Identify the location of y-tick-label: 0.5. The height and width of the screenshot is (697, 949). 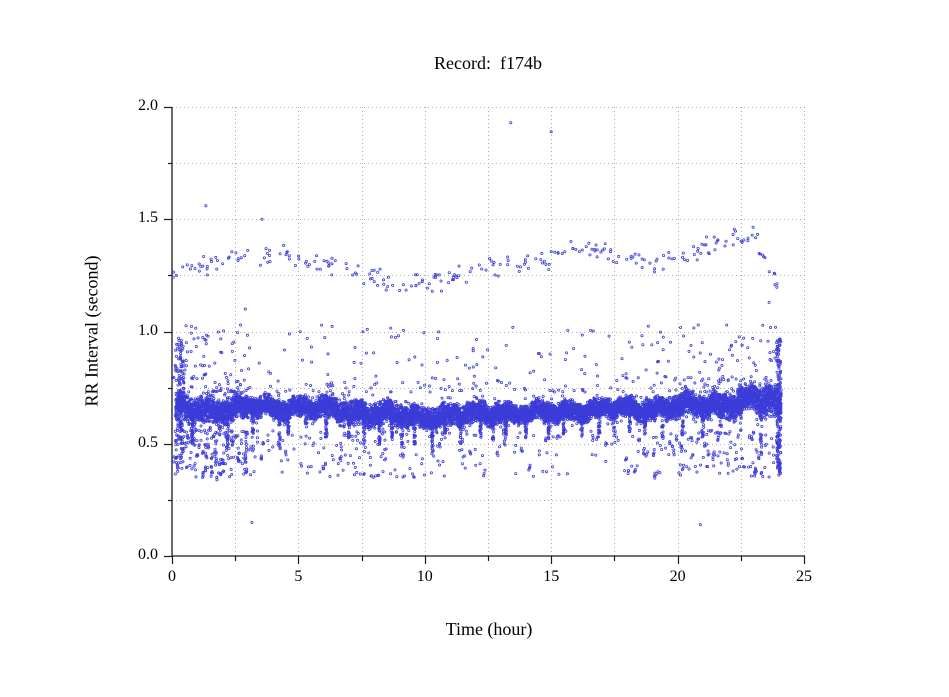
(148, 442).